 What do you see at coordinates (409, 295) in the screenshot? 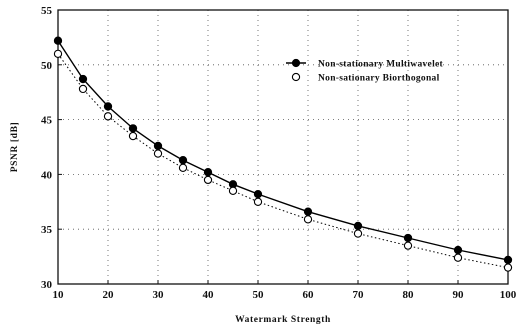
I see `x-tick-label: 80` at bounding box center [409, 295].